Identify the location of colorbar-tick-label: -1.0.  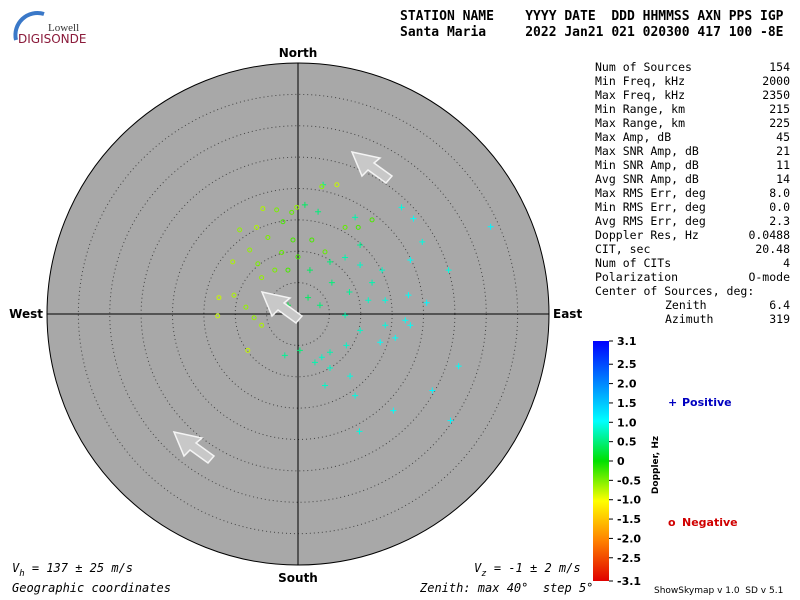
(629, 500).